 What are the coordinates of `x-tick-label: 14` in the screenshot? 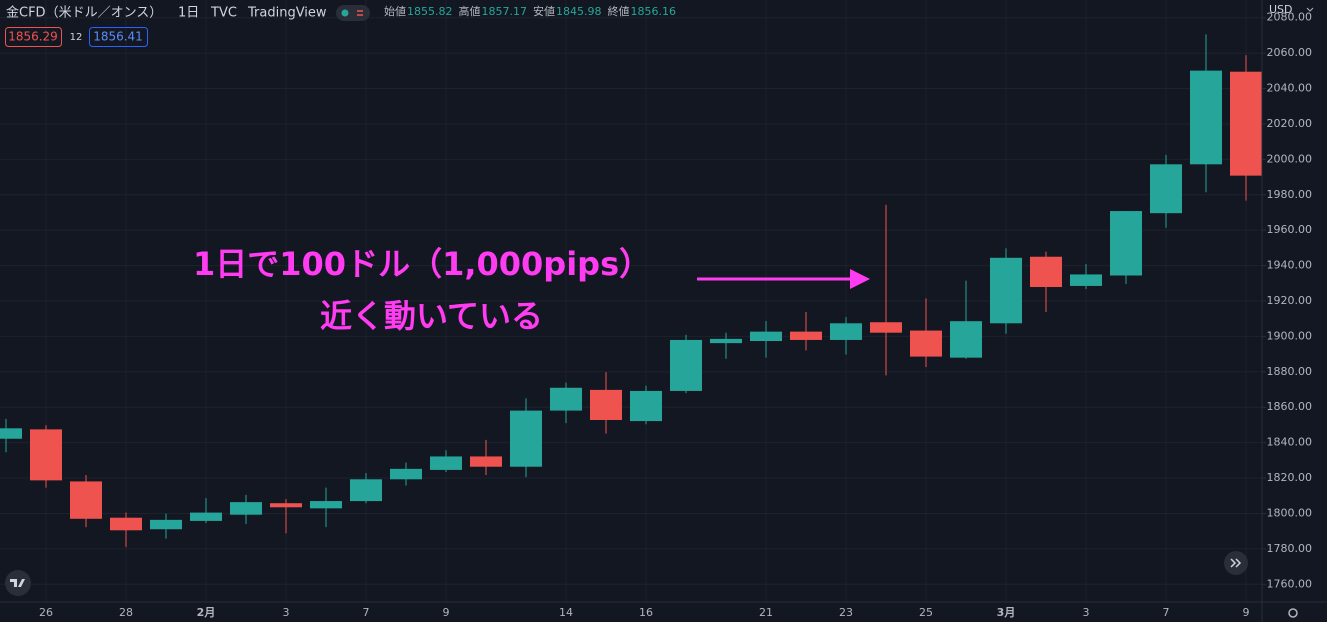 It's located at (566, 612).